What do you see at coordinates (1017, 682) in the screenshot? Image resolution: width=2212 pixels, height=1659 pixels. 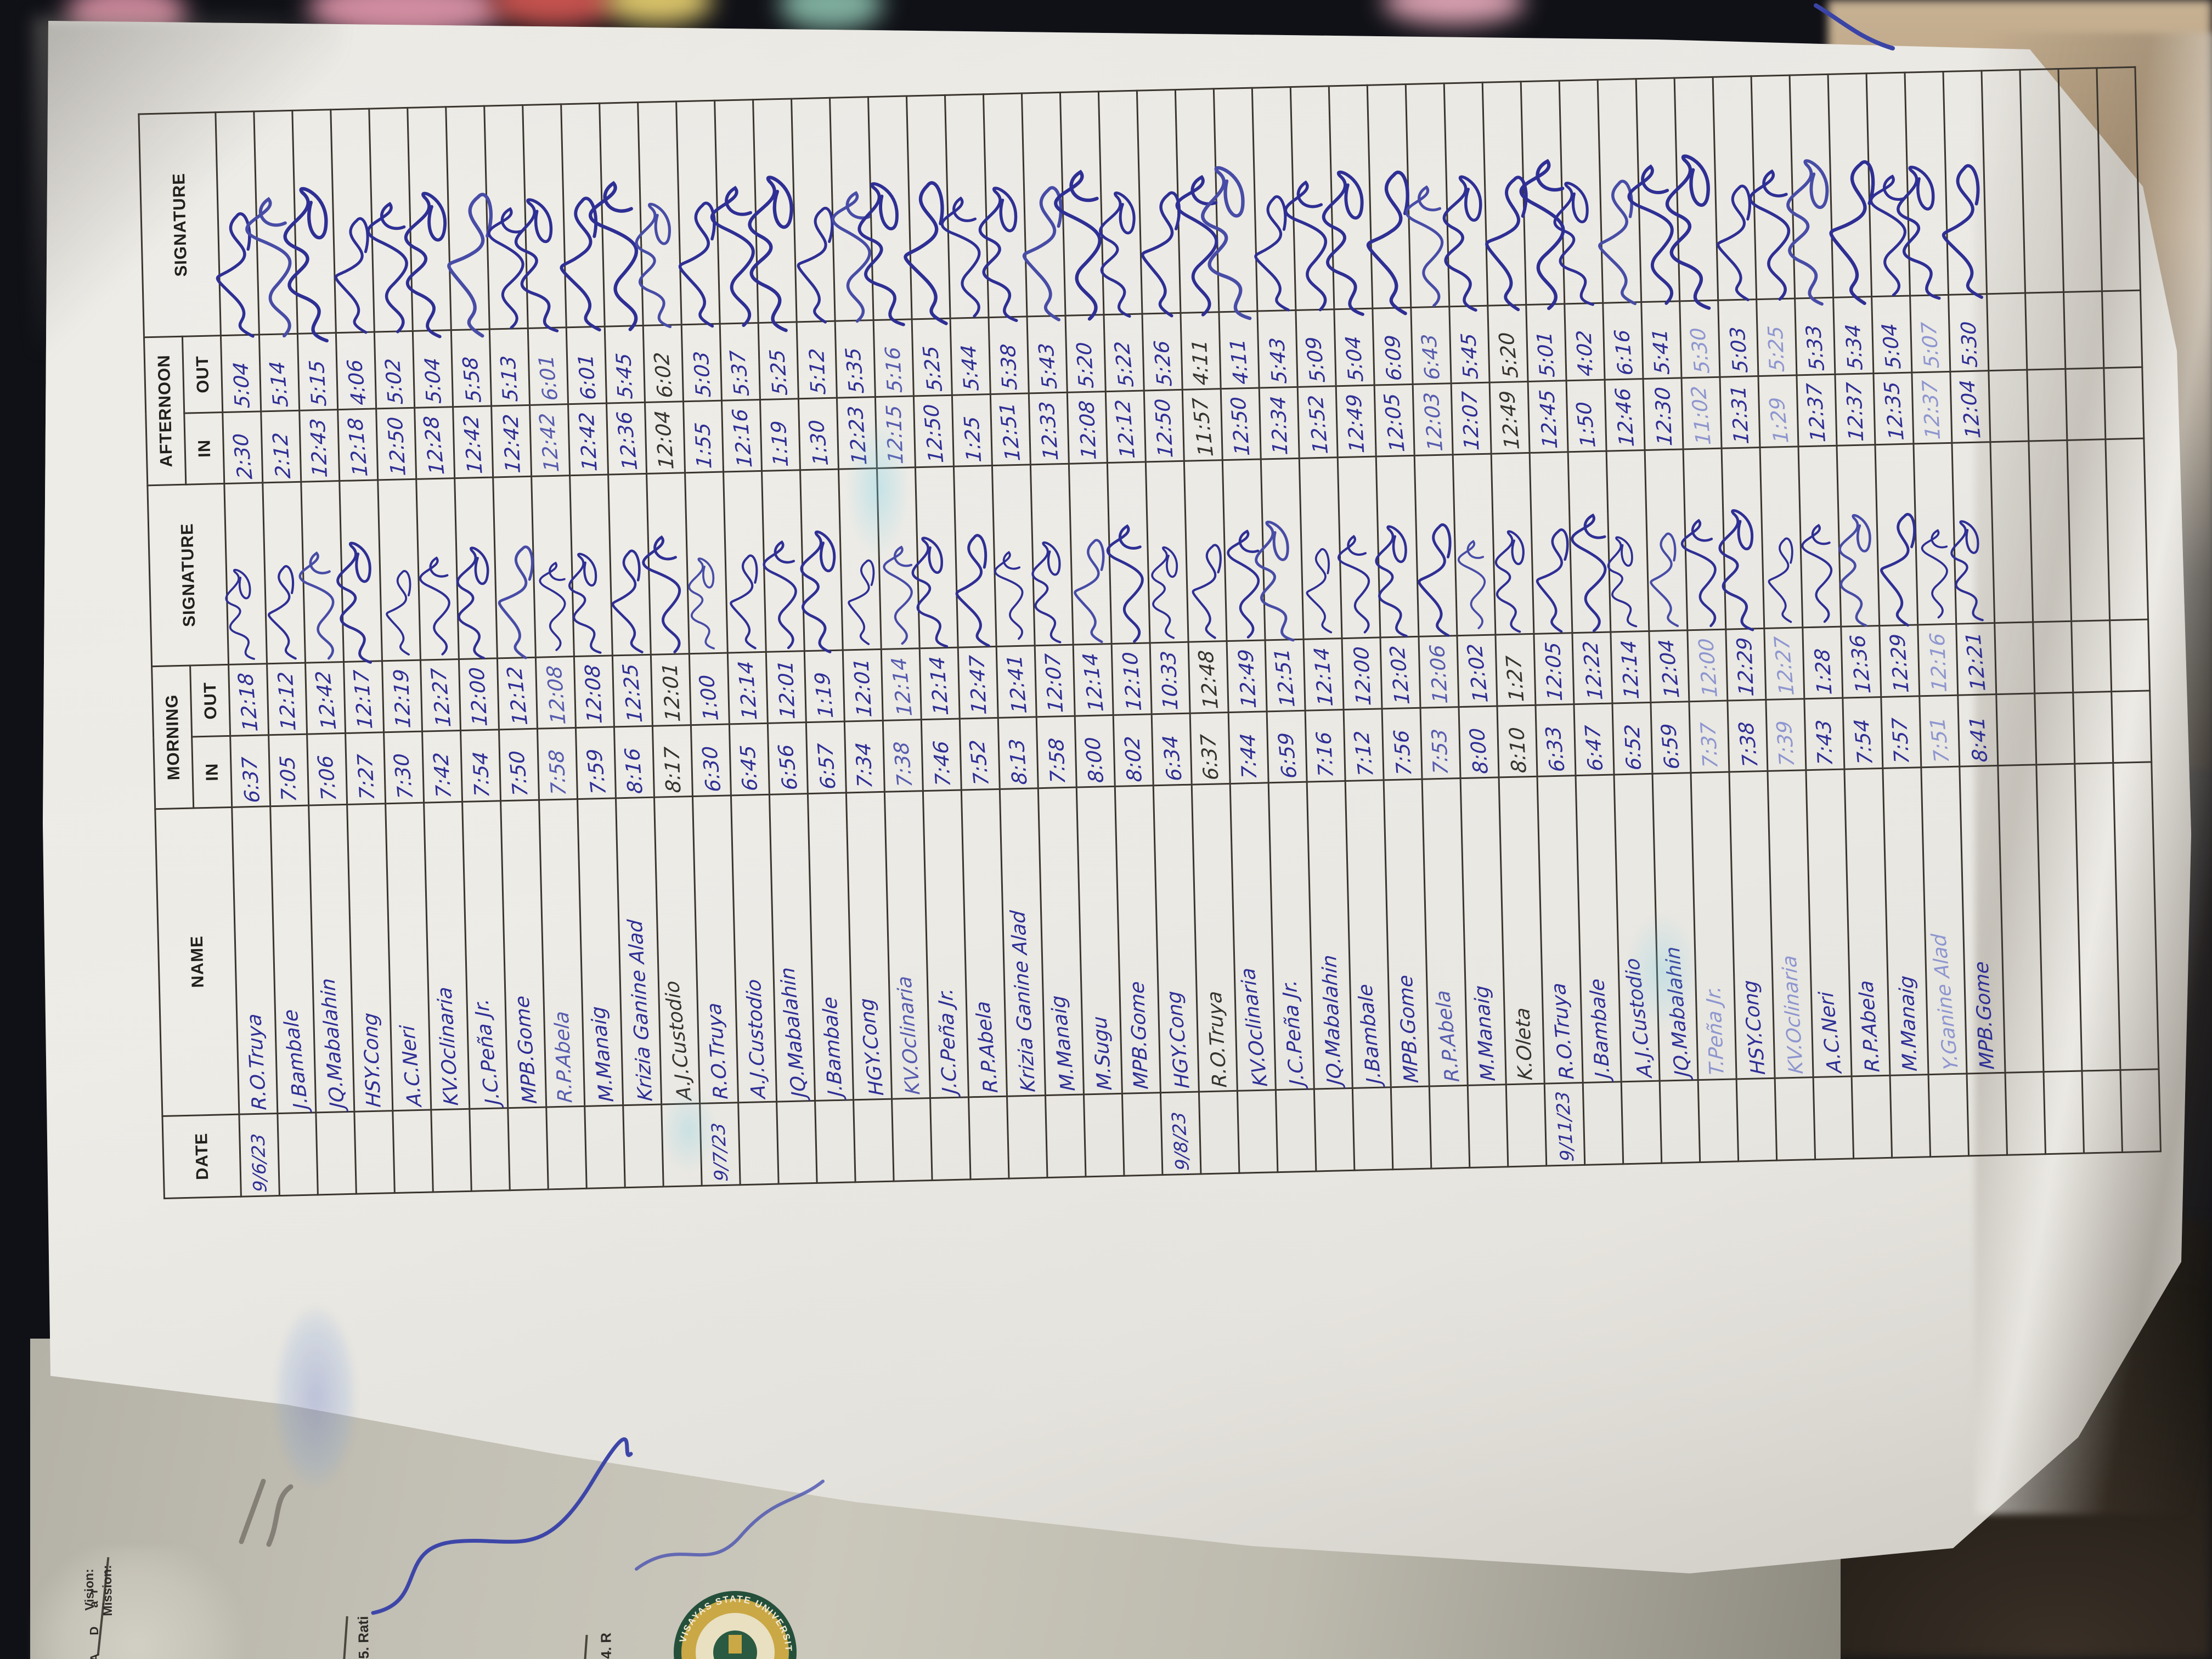 I see `cell-morning-out: 12:41` at bounding box center [1017, 682].